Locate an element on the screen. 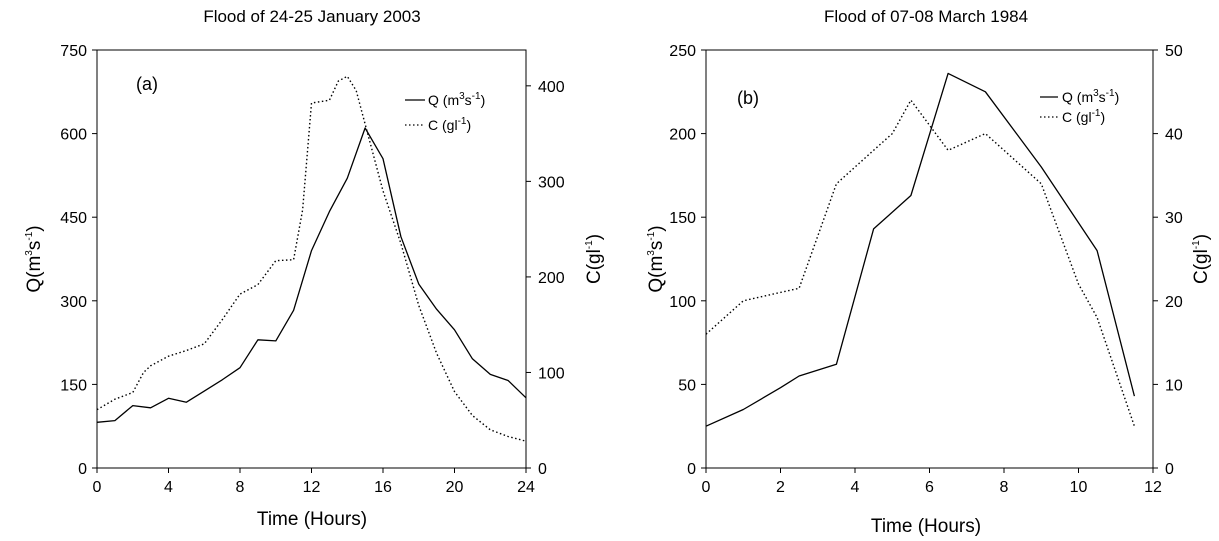  x-tick-label: 20 is located at coordinates (455, 487).